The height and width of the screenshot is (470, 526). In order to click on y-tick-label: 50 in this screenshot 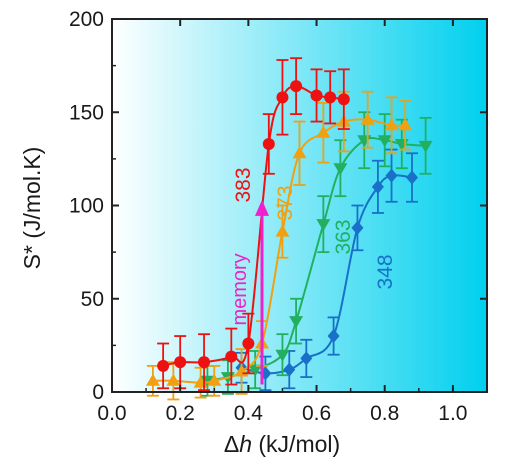, I will do `click(92, 299)`.